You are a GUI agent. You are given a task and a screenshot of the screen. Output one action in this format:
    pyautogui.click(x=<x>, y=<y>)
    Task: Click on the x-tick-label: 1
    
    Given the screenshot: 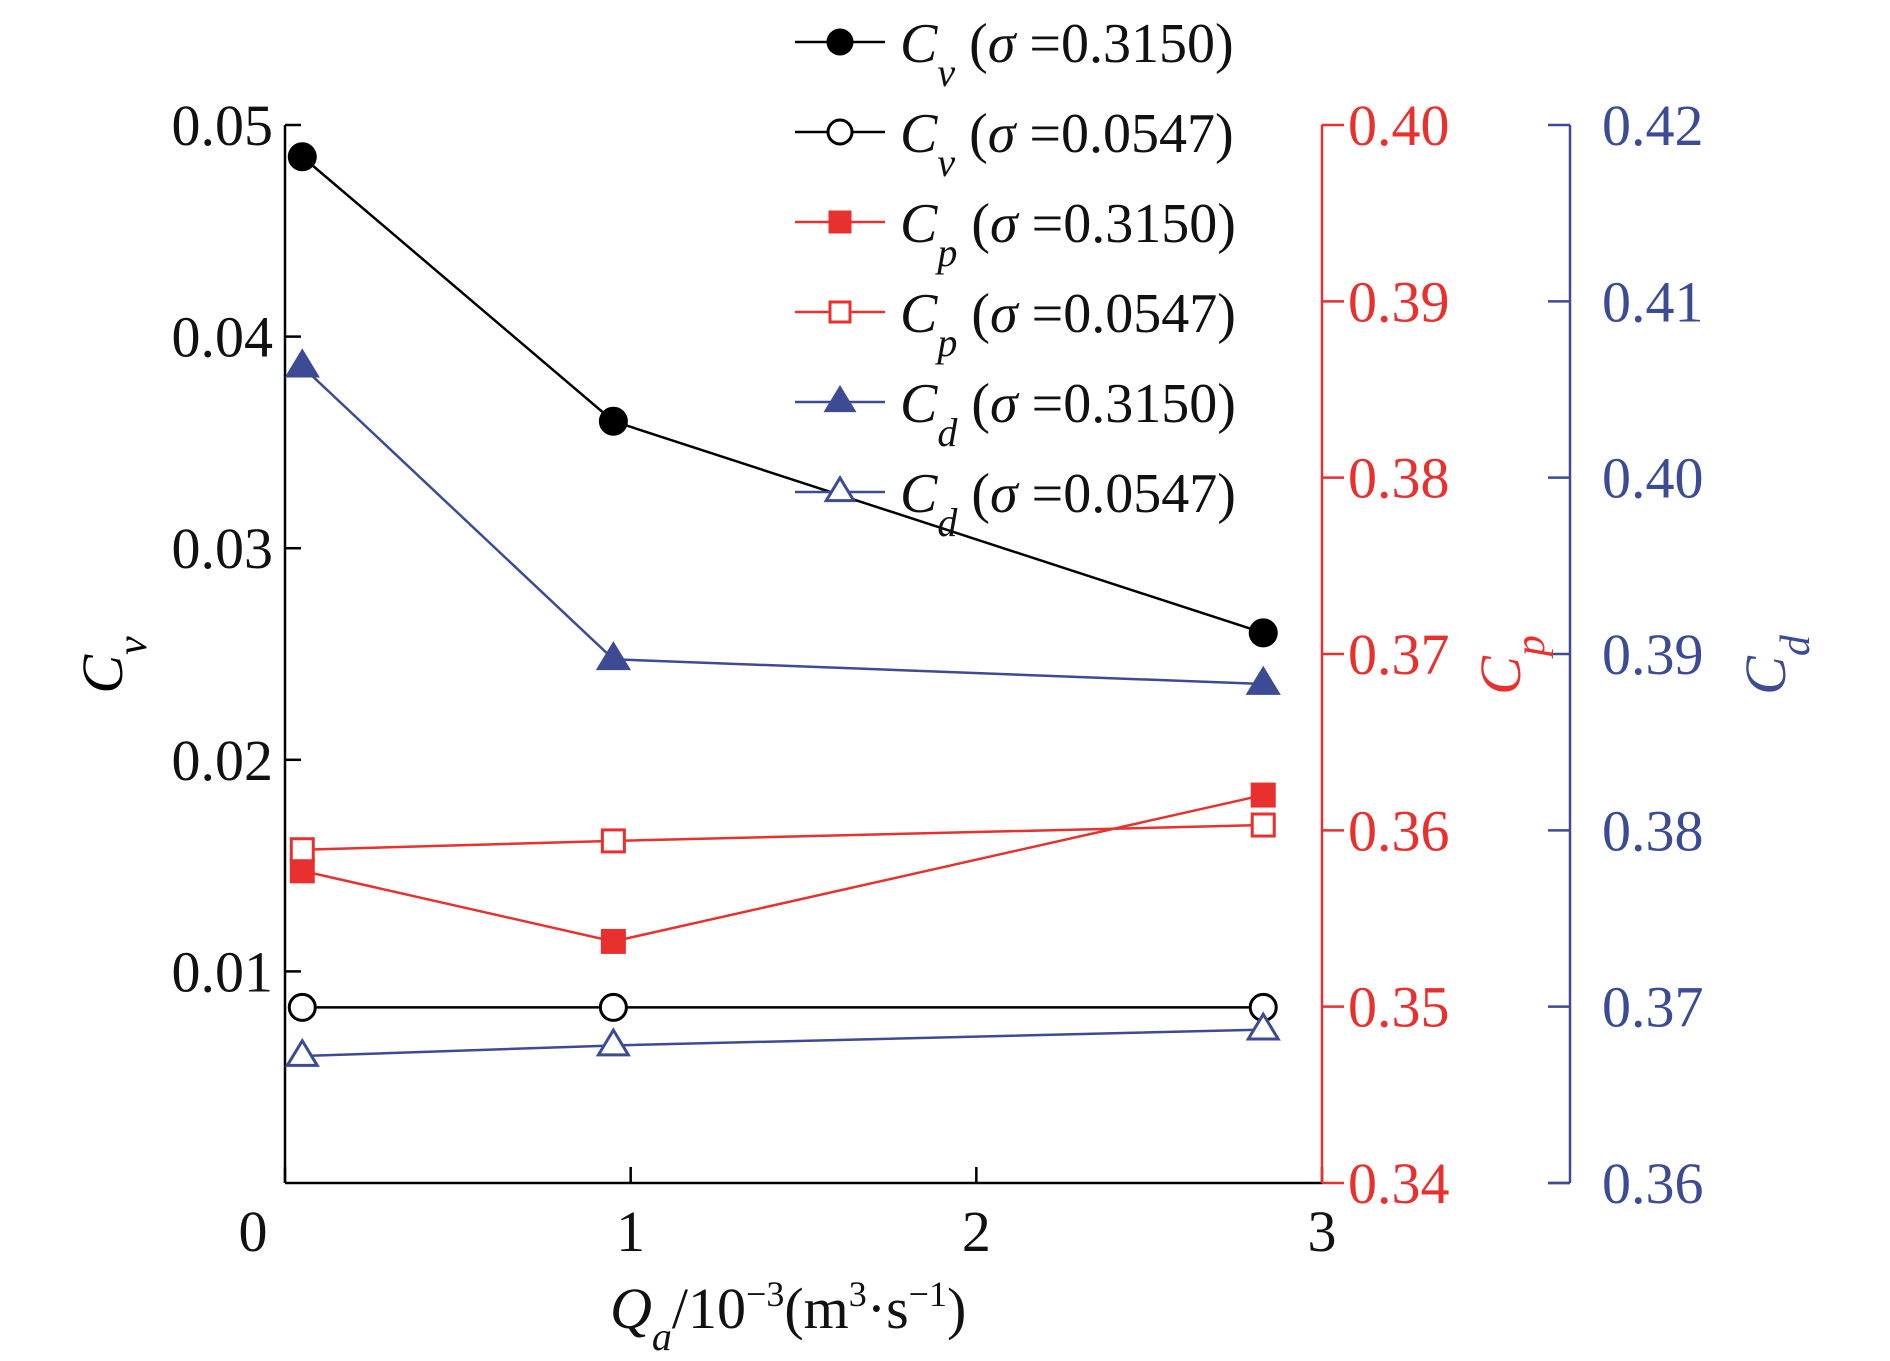 What is the action you would take?
    pyautogui.click(x=630, y=1231)
    